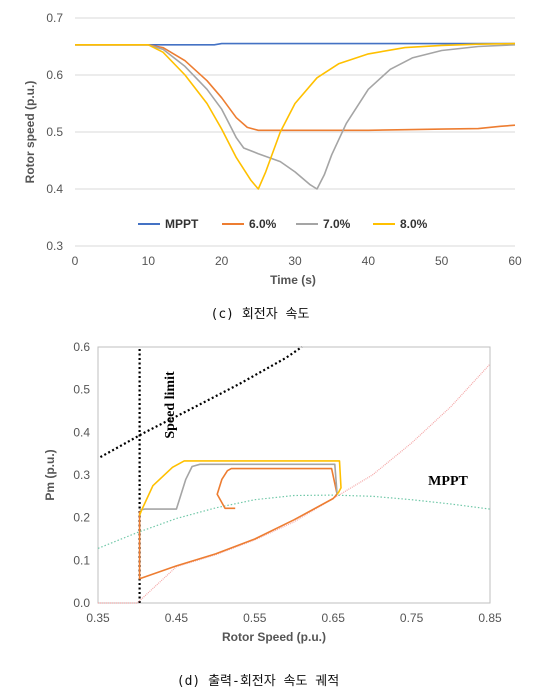 The width and height of the screenshot is (535, 696). Describe the element at coordinates (414, 224) in the screenshot. I see `legend-label: 8.0%` at that location.